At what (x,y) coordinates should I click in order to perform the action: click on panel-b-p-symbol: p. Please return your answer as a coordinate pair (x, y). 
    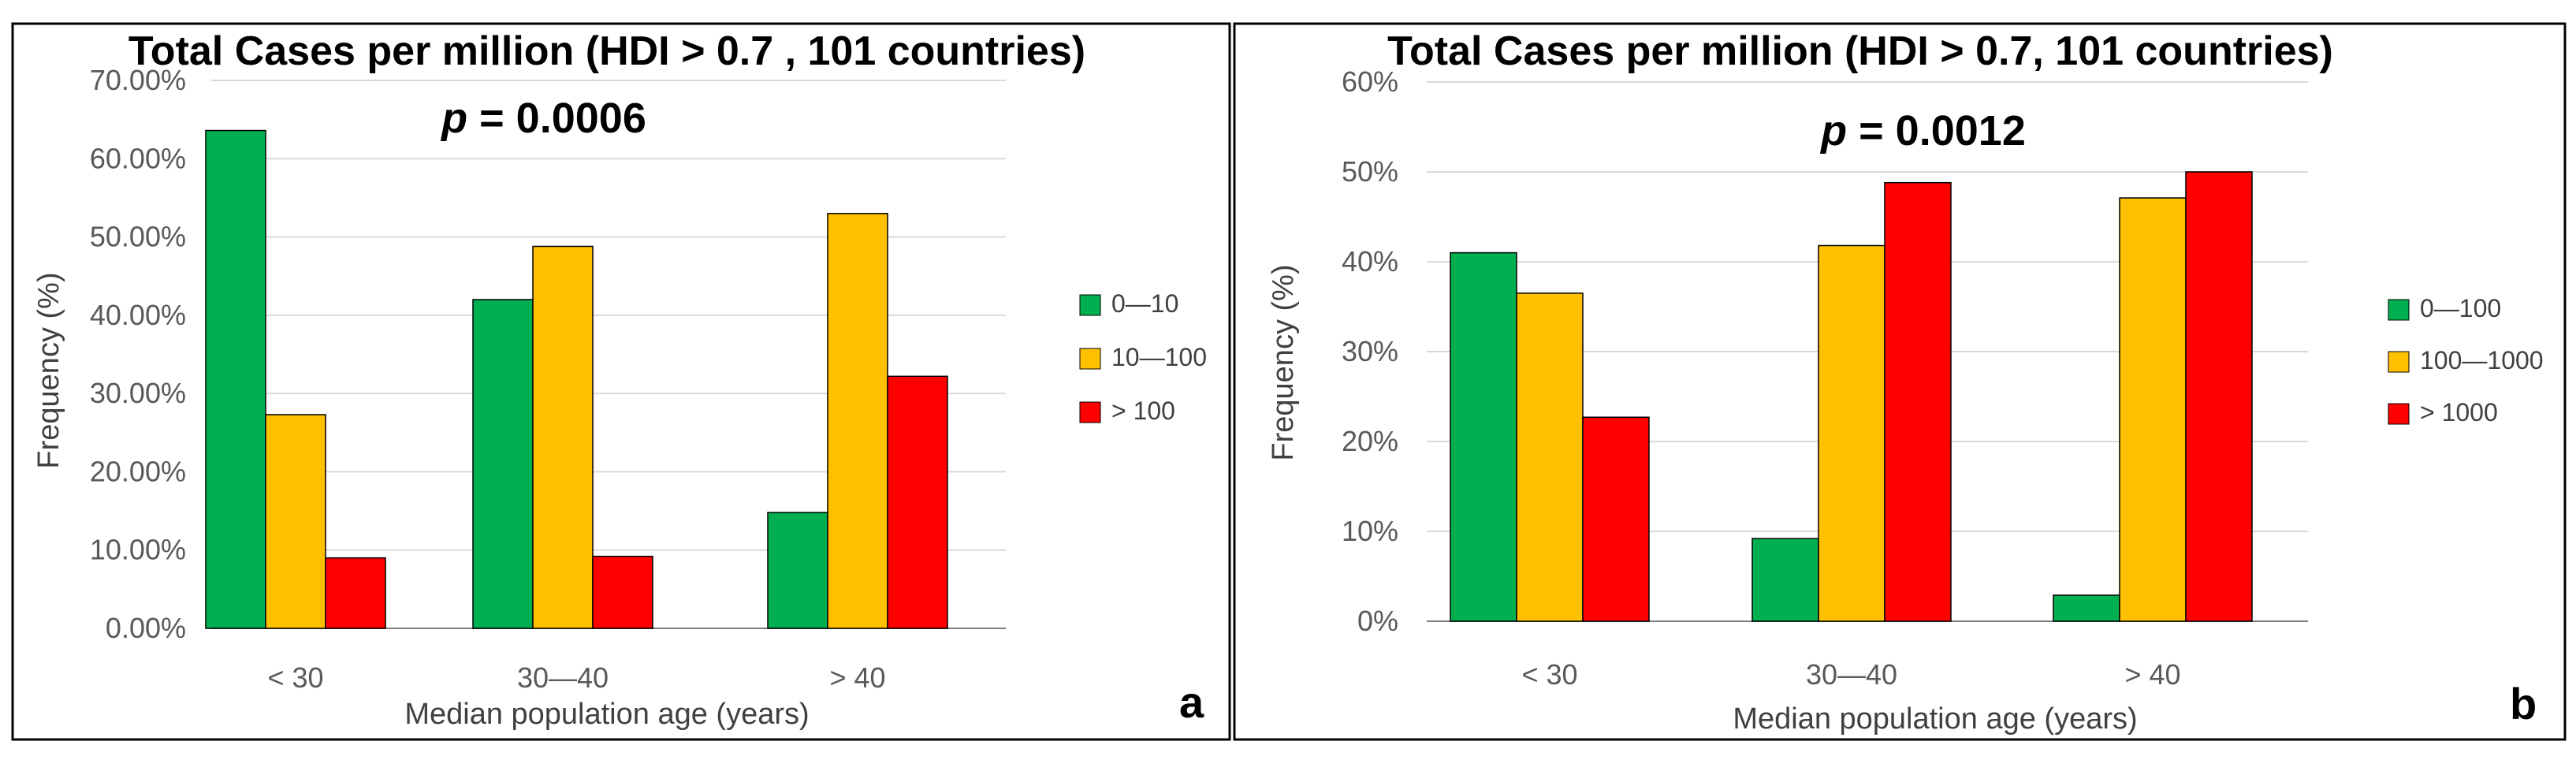
    Looking at the image, I should click on (1833, 131).